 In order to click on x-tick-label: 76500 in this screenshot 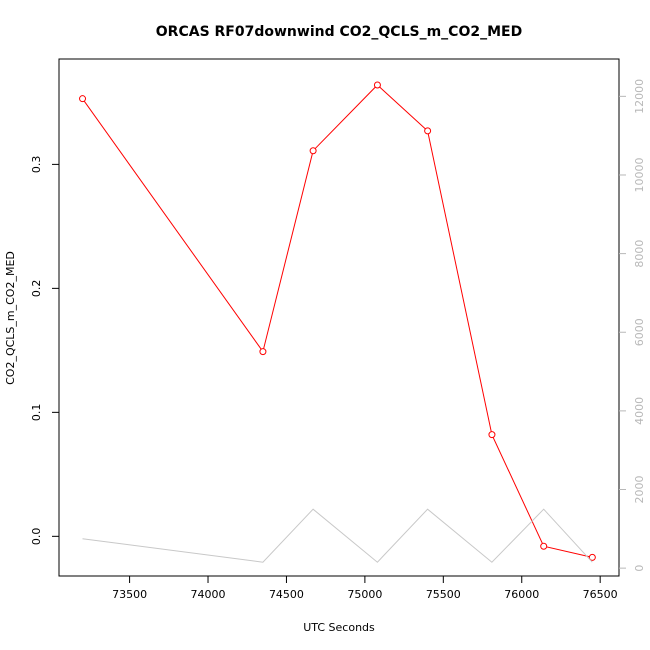, I will do `click(600, 594)`.